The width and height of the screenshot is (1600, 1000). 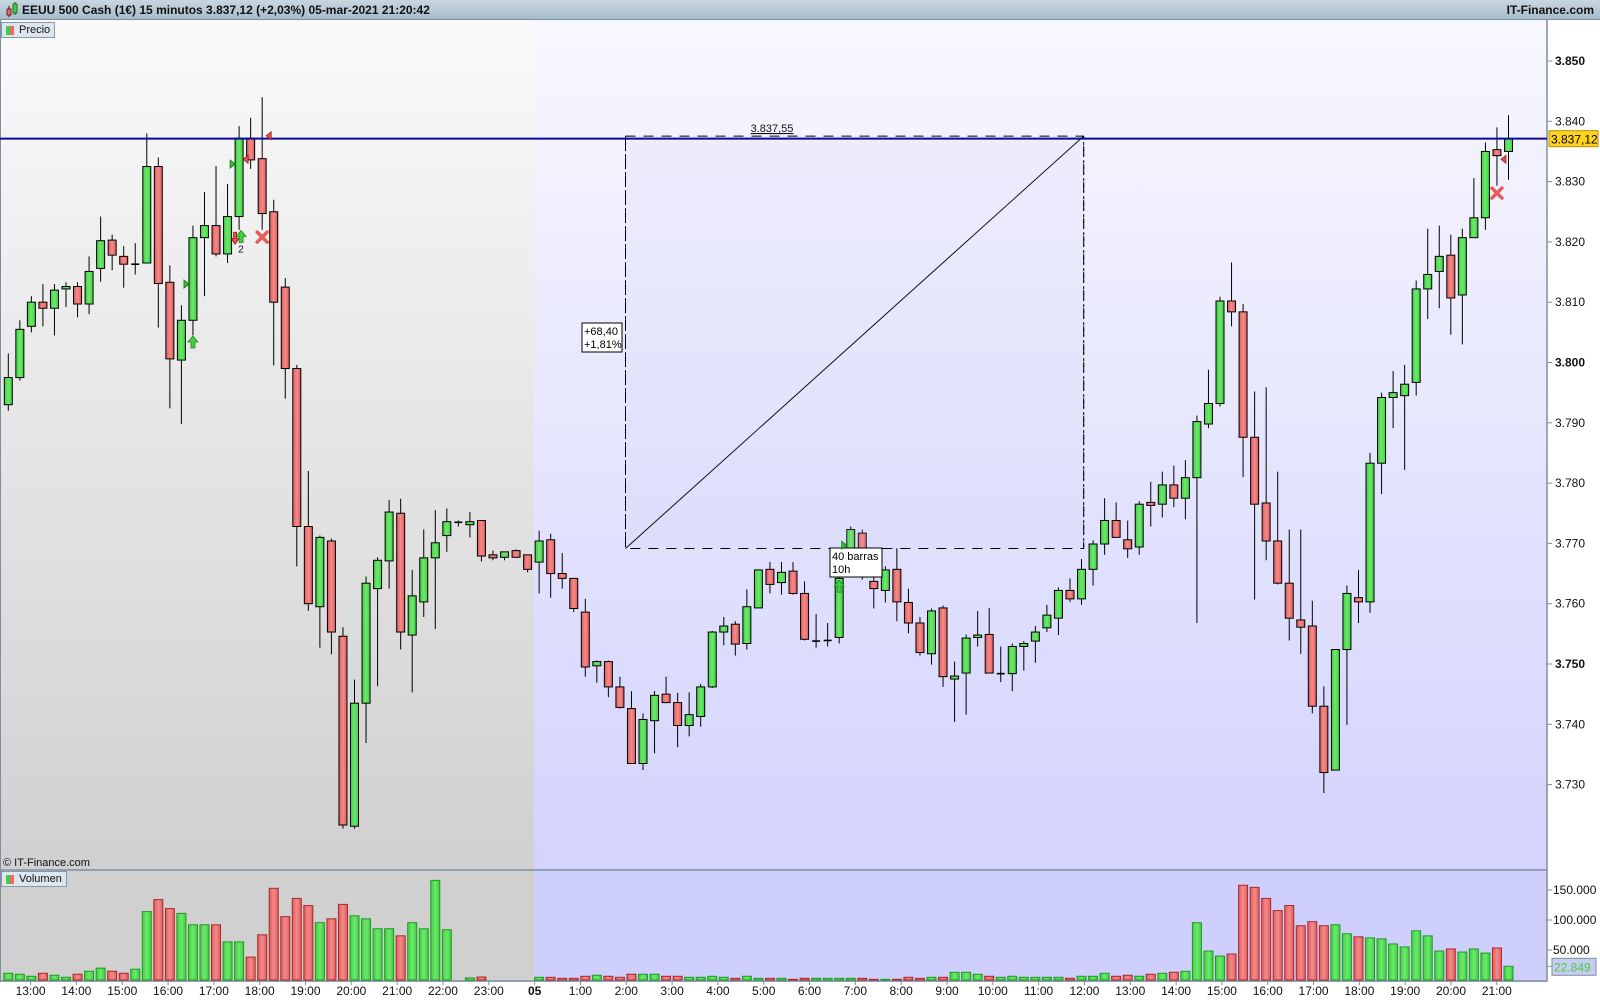 What do you see at coordinates (351, 991) in the screenshot?
I see `time-tick-label: 20:00` at bounding box center [351, 991].